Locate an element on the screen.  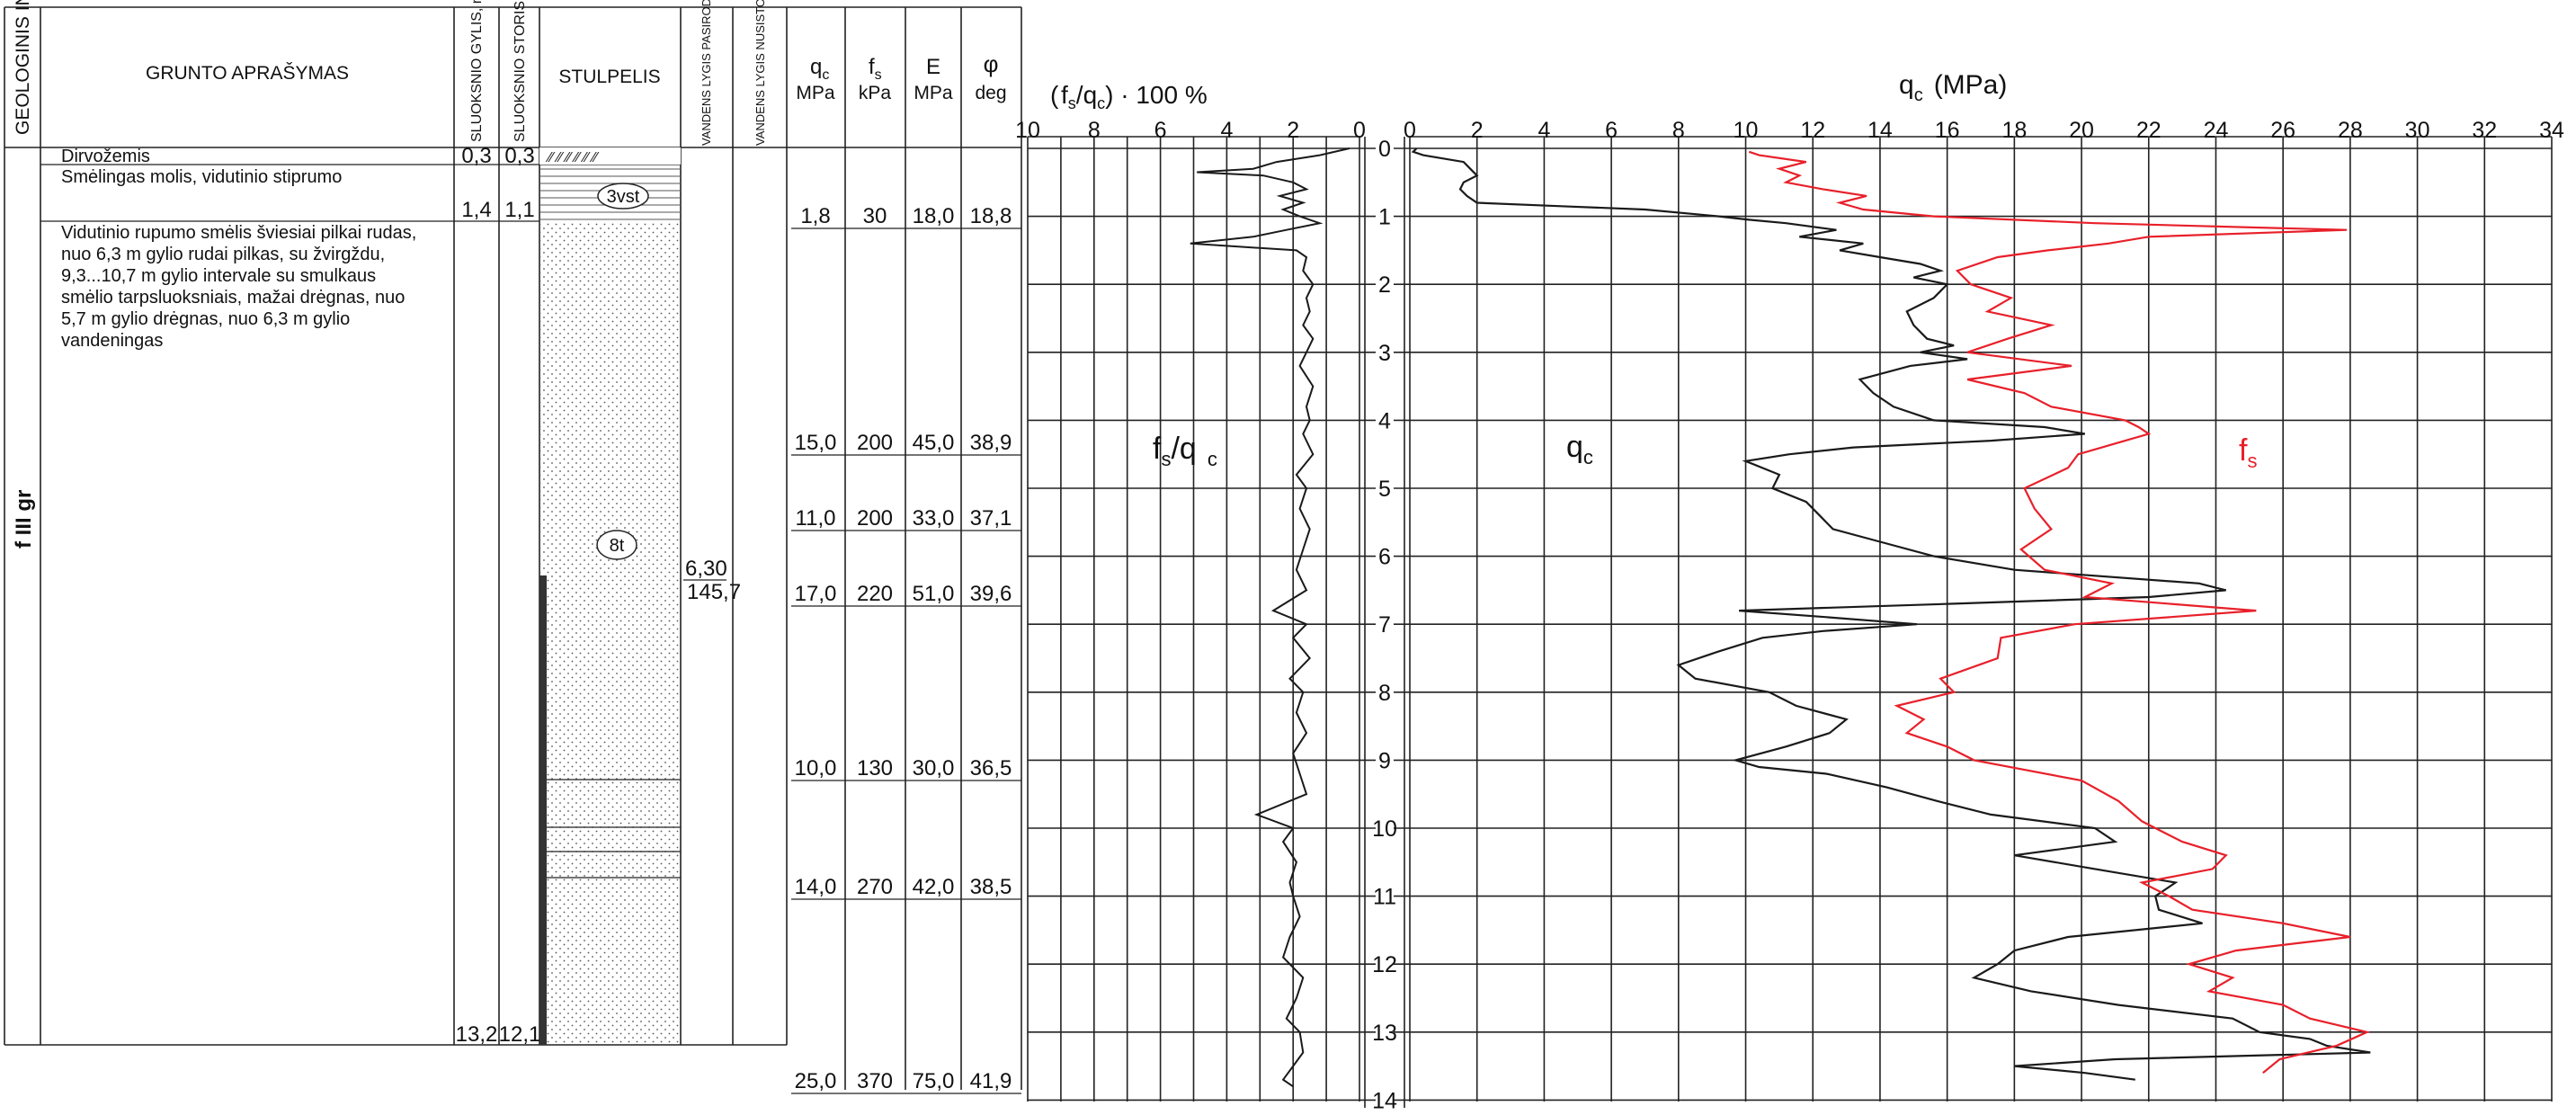
qc-x-tick-30: 30 is located at coordinates (2417, 131).